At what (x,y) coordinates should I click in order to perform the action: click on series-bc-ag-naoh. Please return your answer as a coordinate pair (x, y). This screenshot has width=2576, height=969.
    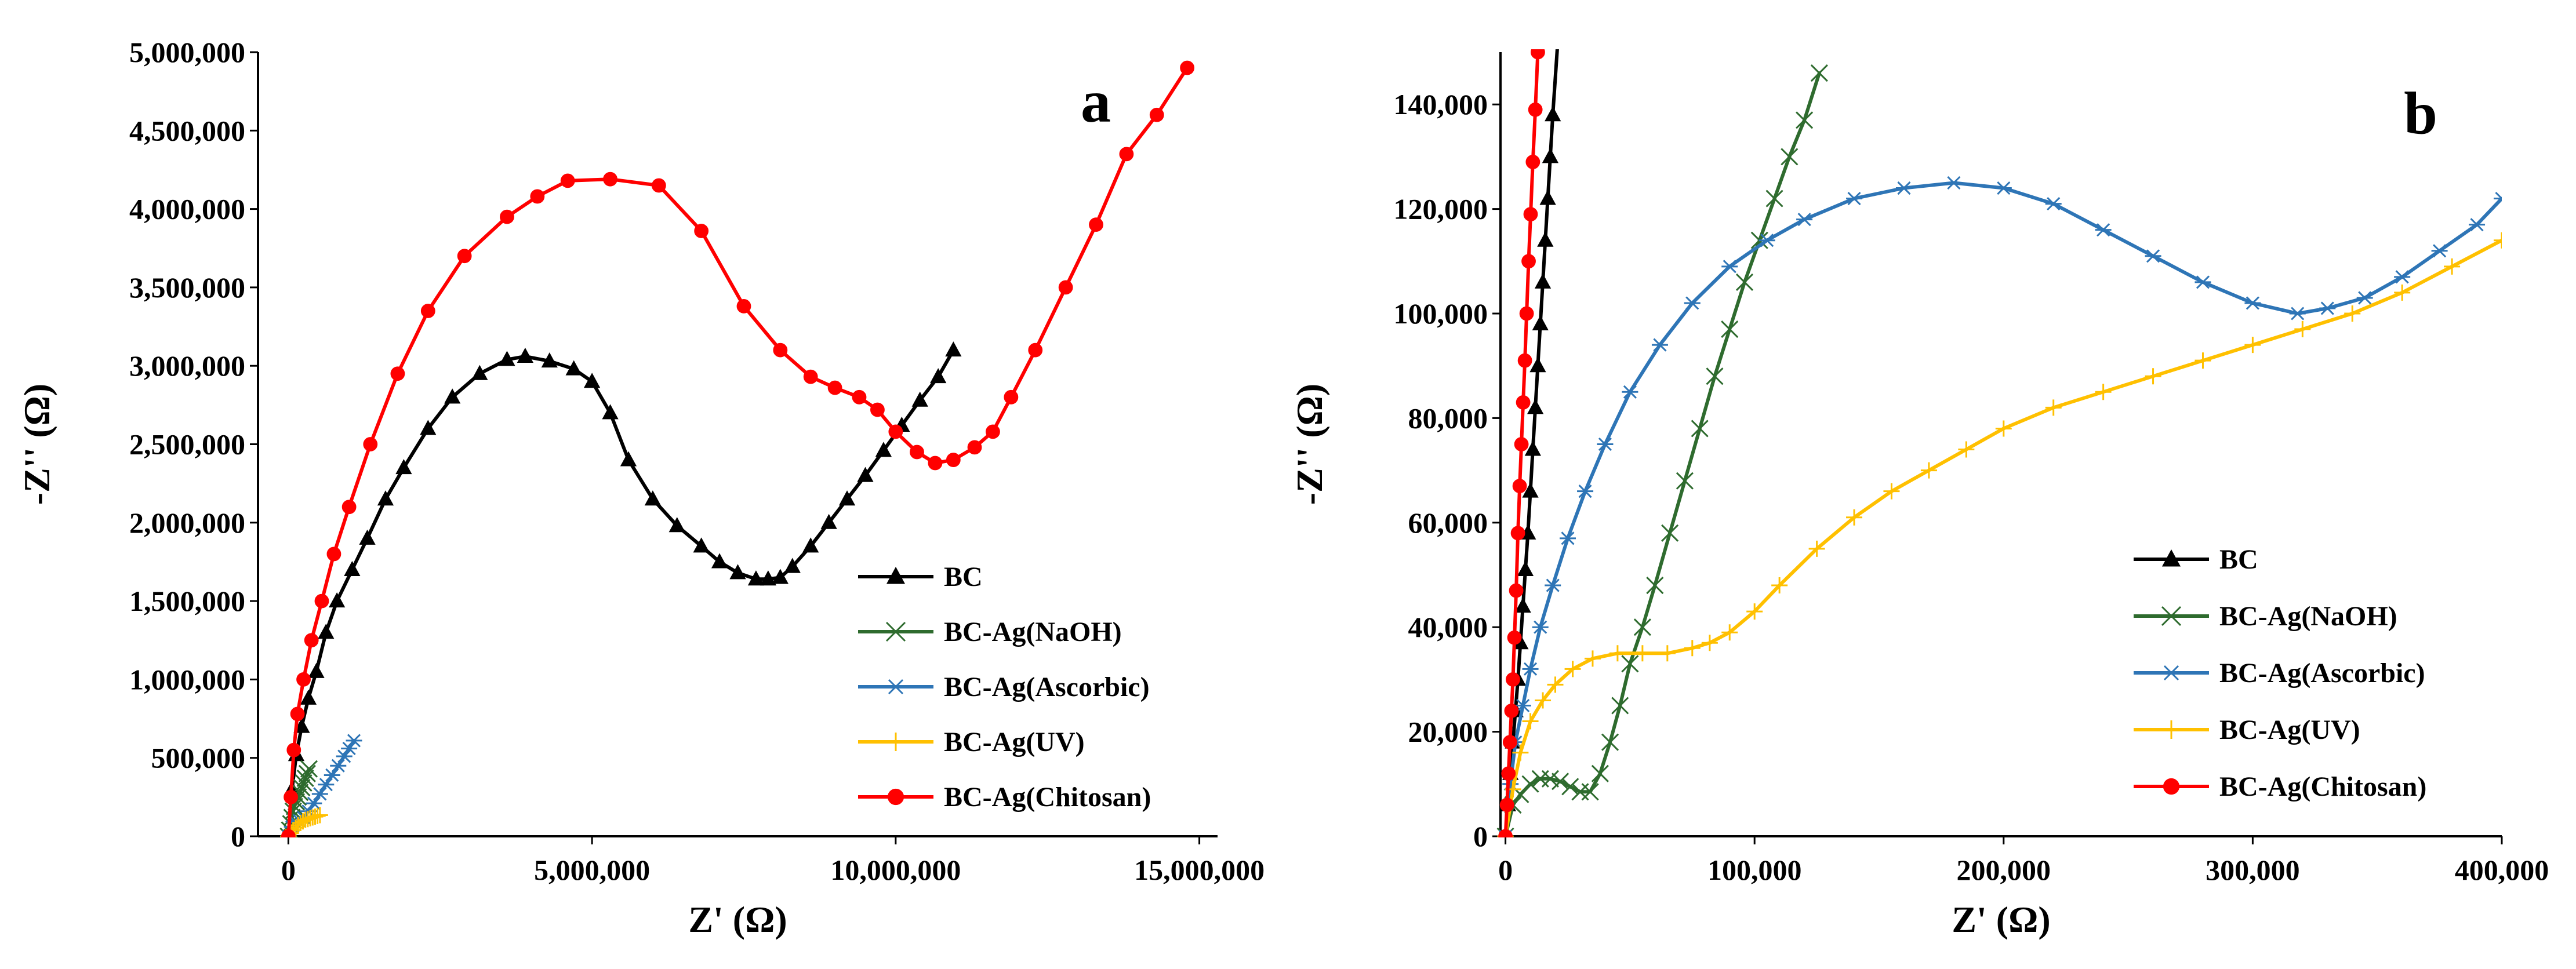
    Looking at the image, I should click on (1662, 451).